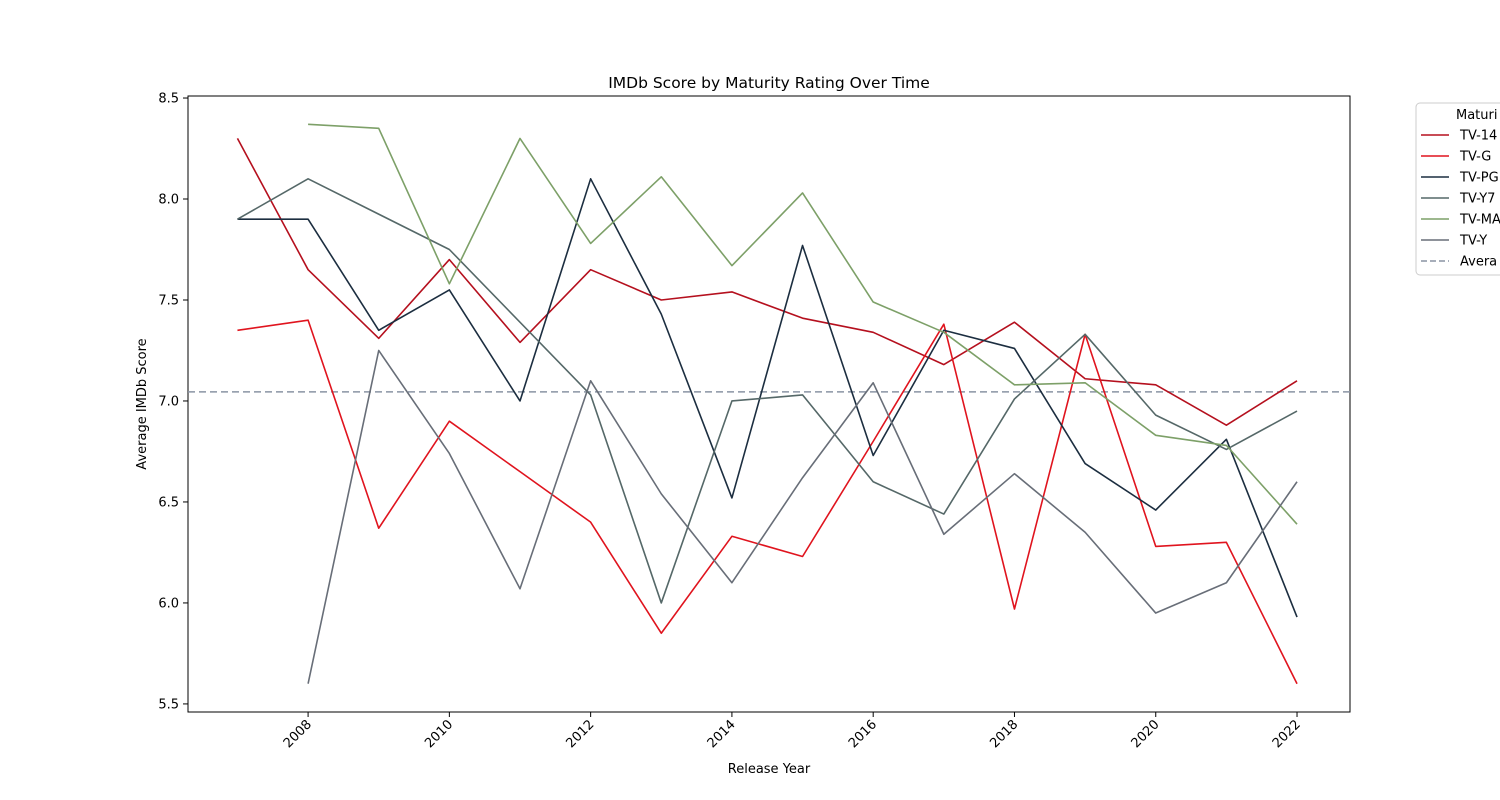  Describe the element at coordinates (168, 704) in the screenshot. I see `y-tick-label: 5.5` at that location.